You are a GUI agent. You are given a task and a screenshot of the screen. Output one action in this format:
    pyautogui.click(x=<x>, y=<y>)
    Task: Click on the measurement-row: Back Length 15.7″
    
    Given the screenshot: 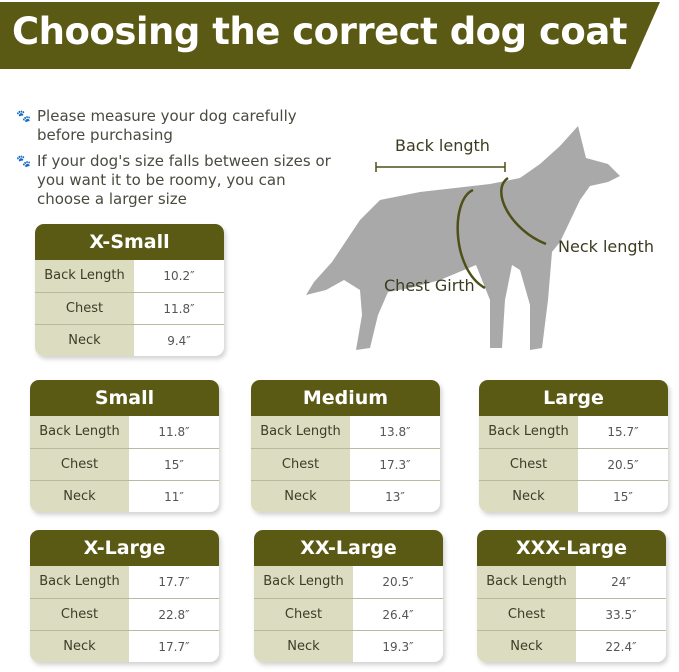 What is the action you would take?
    pyautogui.click(x=573, y=432)
    